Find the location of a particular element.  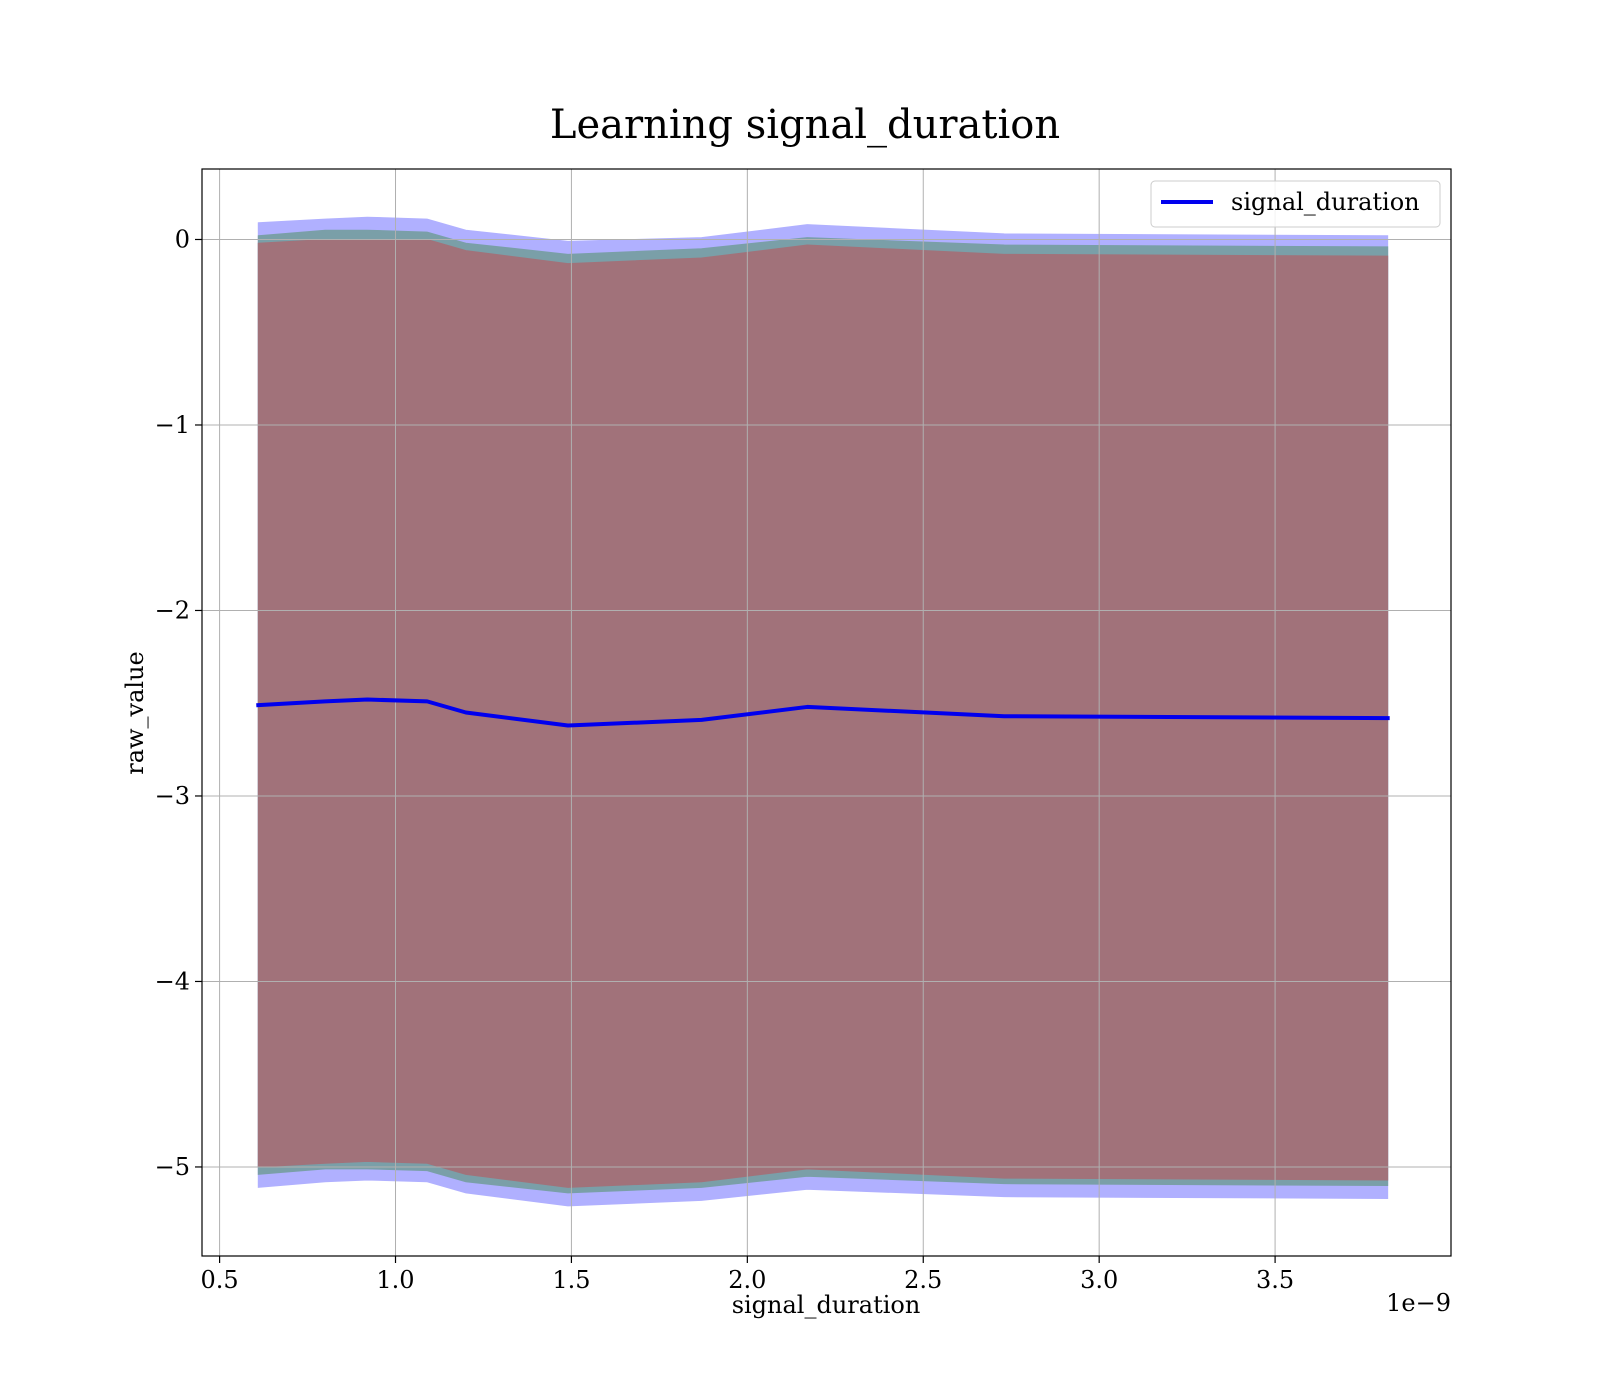

y-axis-label: raw_value is located at coordinates (135, 713).